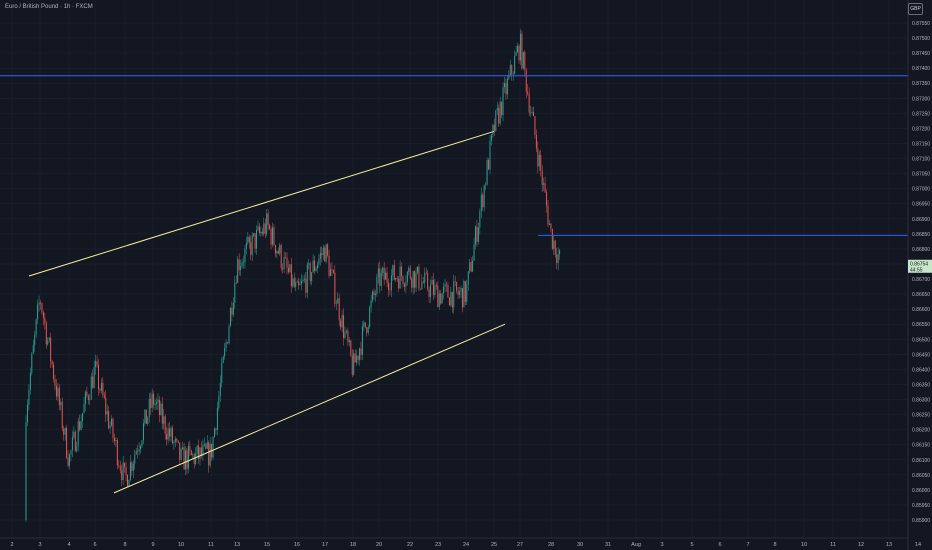 The width and height of the screenshot is (932, 550). I want to click on time-tick-label: 20, so click(379, 545).